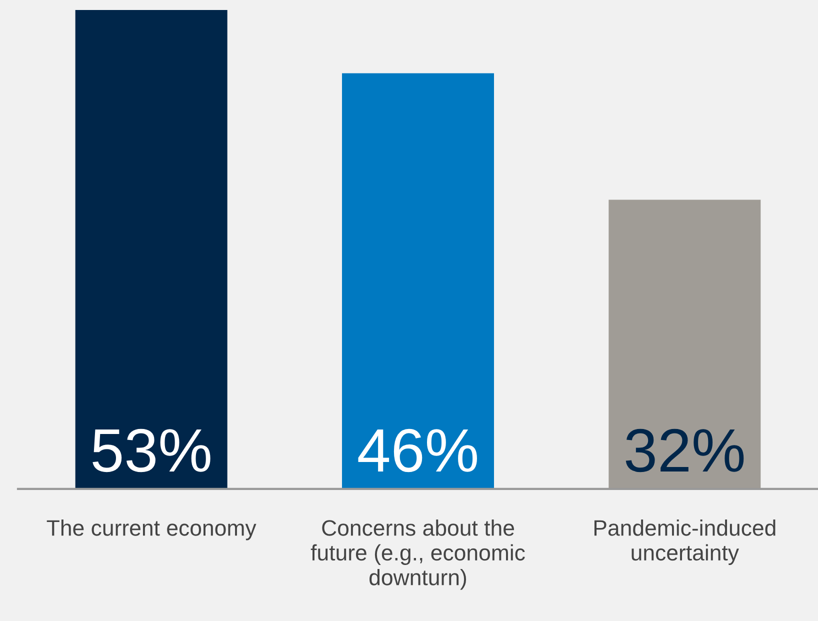 The width and height of the screenshot is (818, 621). I want to click on x-tick-label: Concerns about the future (e.g., economic downturn), so click(417, 555).